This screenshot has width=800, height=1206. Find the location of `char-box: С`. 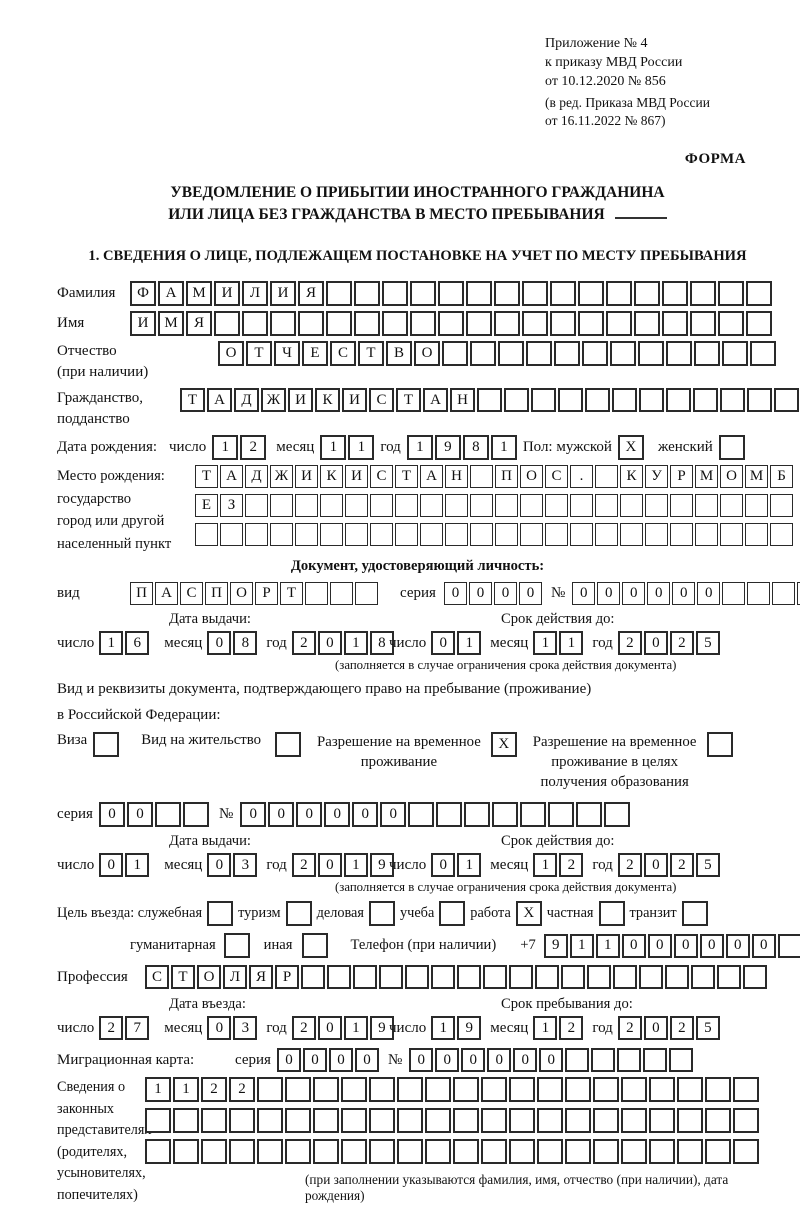

char-box: С is located at coordinates (157, 977).